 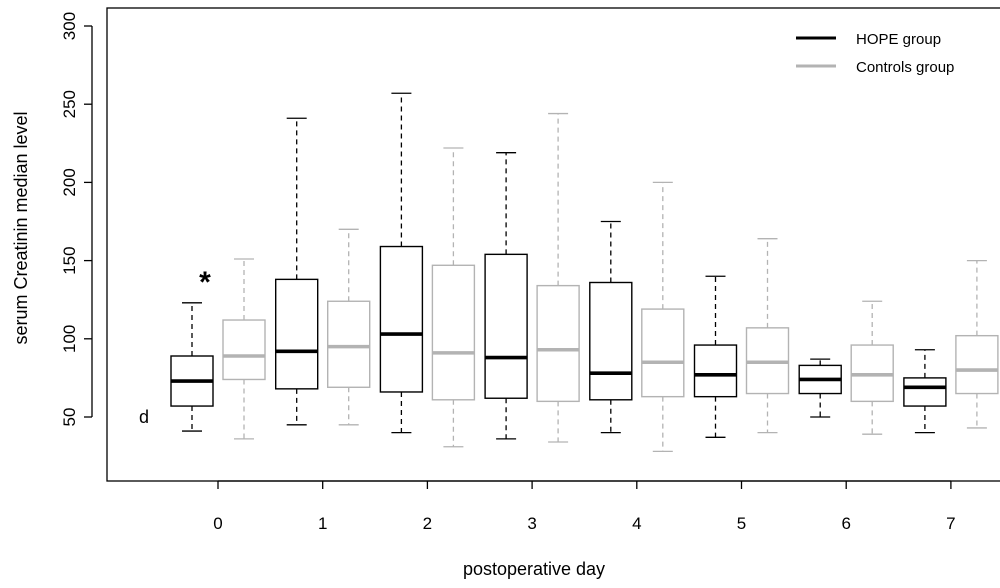 I want to click on legend-label-controls: Controls group, so click(x=905, y=67).